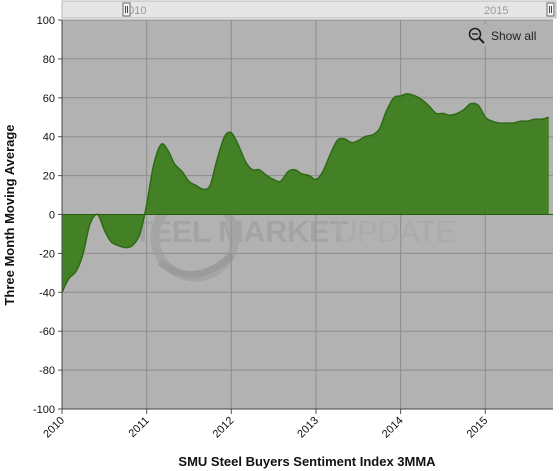  What do you see at coordinates (52, 216) in the screenshot?
I see `y-tick-label: 0` at bounding box center [52, 216].